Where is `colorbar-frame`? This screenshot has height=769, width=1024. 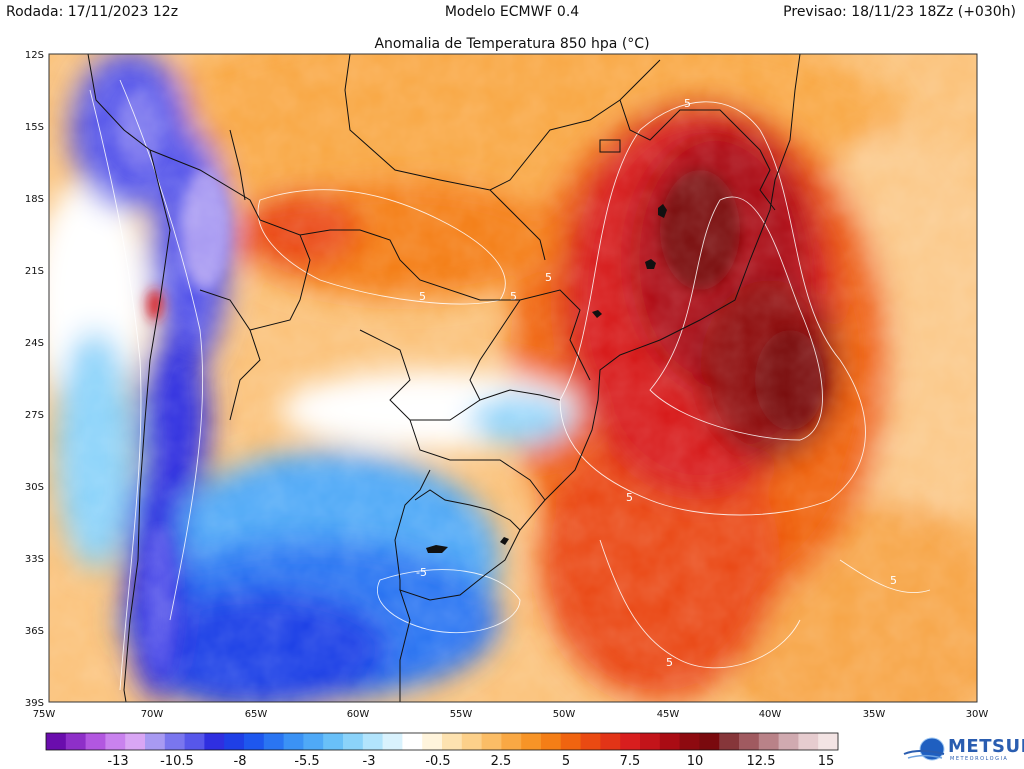
colorbar-frame is located at coordinates (442, 741).